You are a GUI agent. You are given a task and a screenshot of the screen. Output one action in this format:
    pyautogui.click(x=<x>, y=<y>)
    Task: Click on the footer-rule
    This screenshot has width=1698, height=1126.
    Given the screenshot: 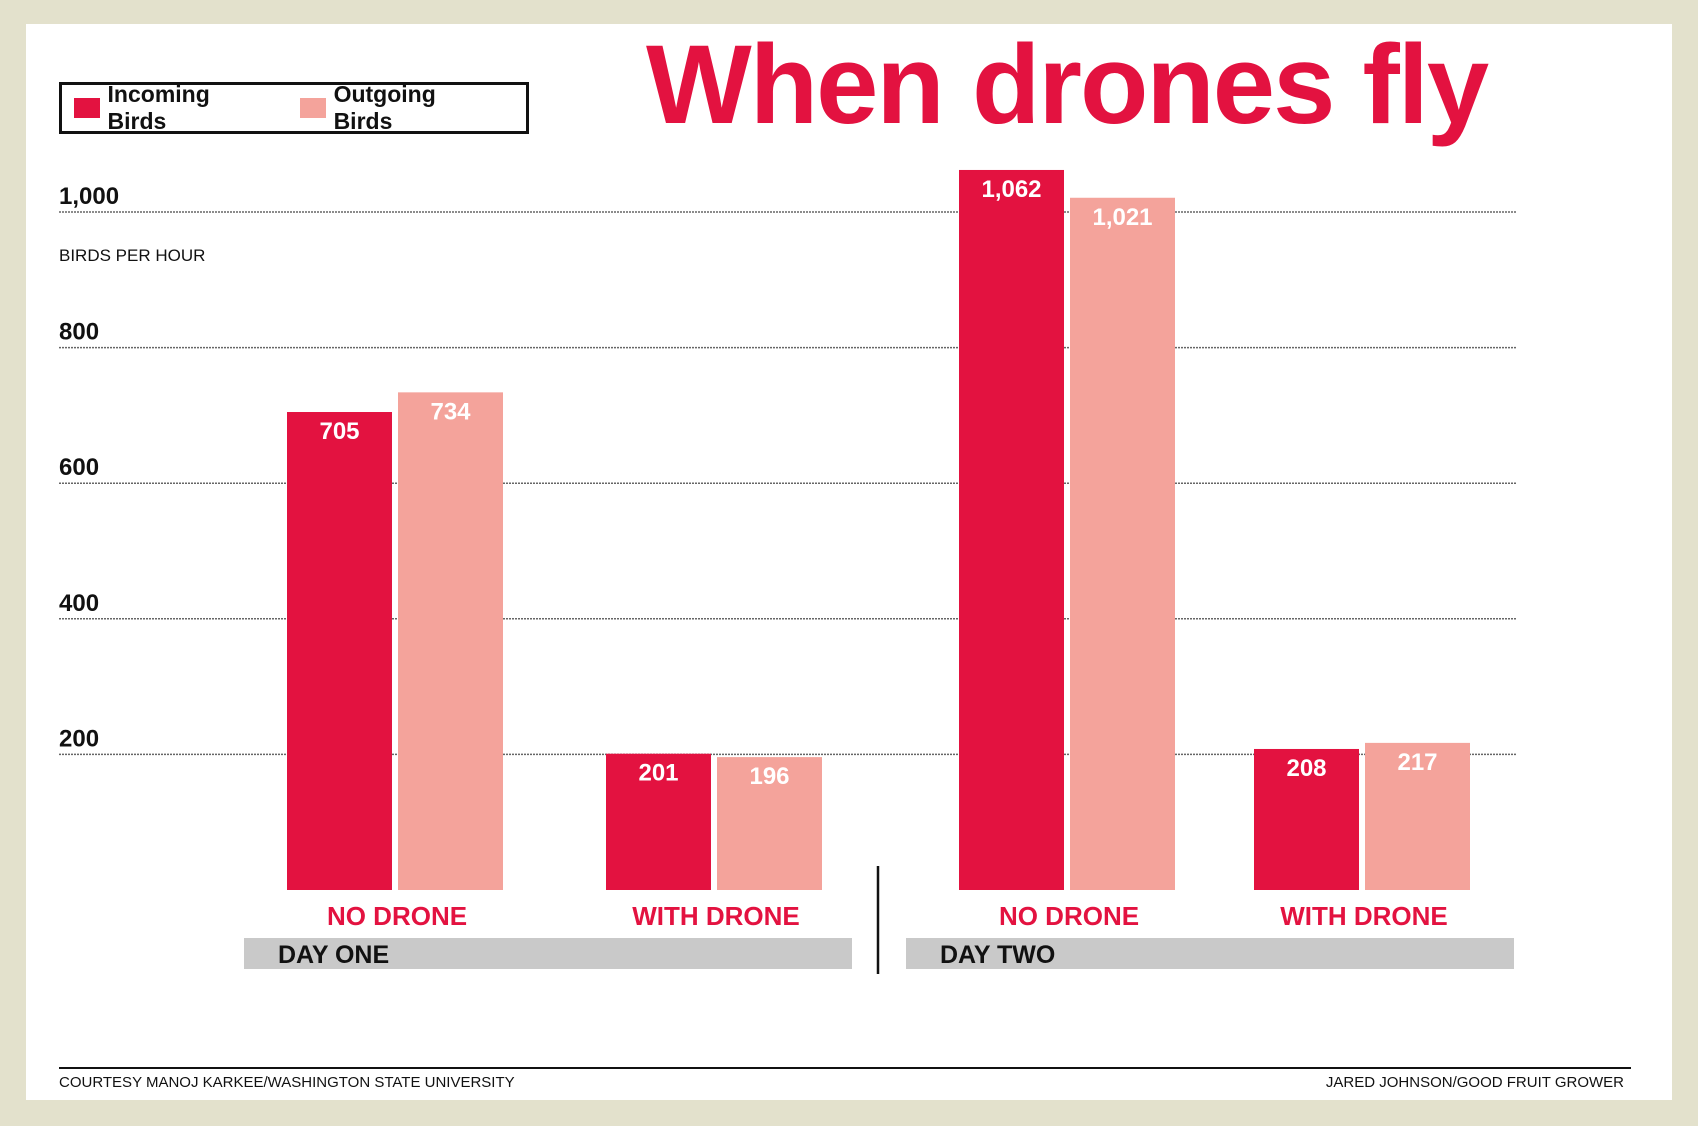 What is the action you would take?
    pyautogui.click(x=845, y=1068)
    